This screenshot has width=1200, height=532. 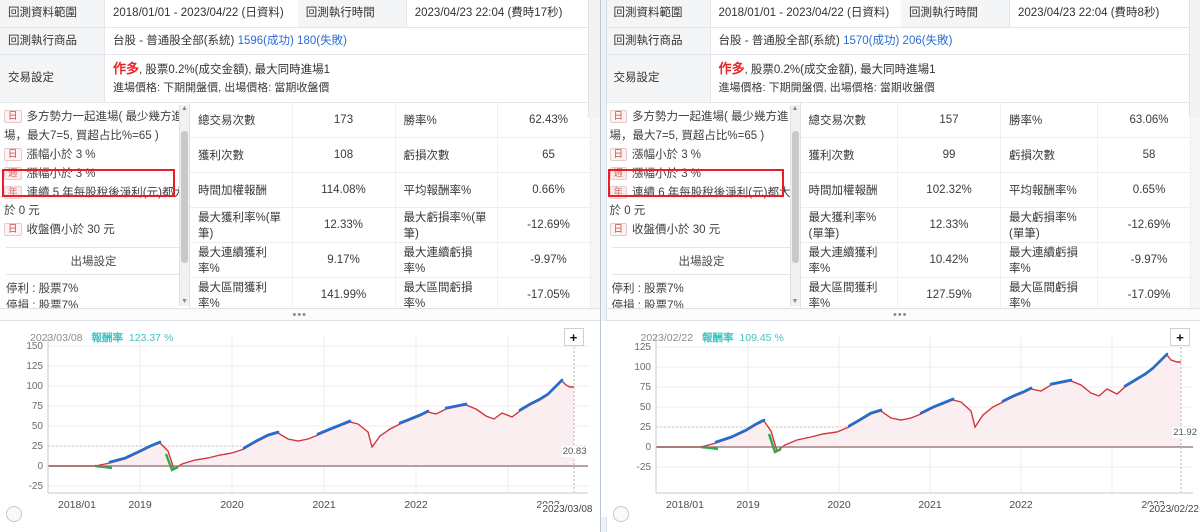 I want to click on tooltip-value: 109.45 %, so click(x=761, y=338).